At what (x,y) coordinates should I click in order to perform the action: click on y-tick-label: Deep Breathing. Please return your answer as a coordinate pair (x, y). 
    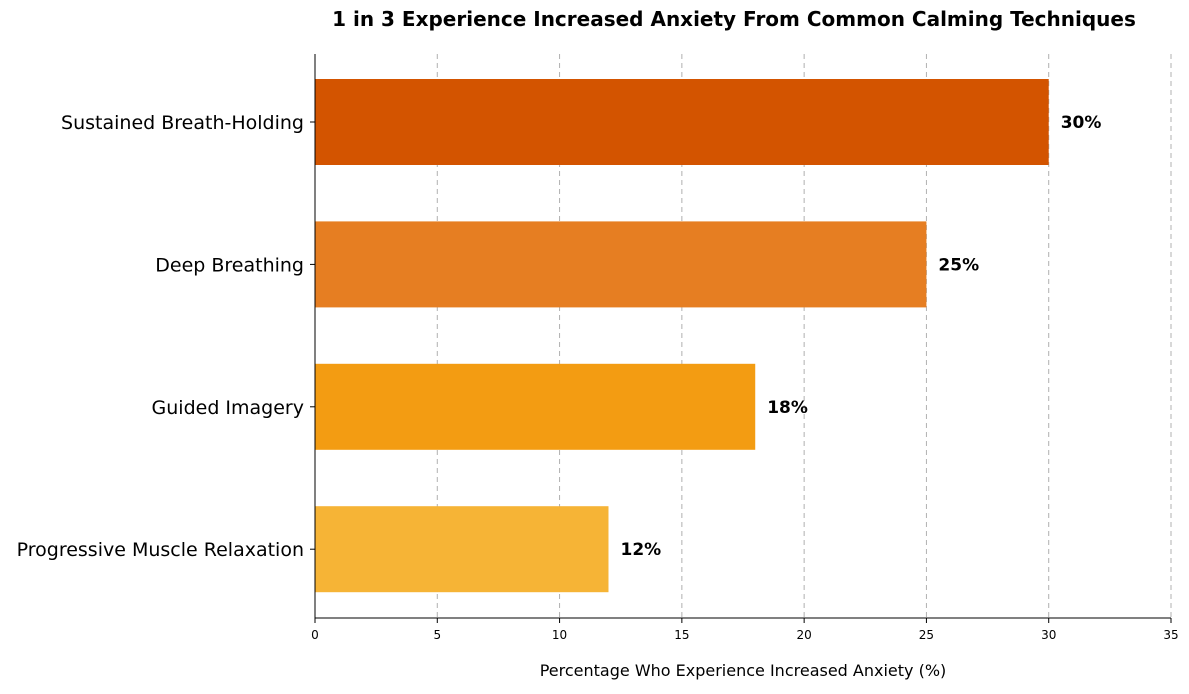
    Looking at the image, I should click on (229, 265).